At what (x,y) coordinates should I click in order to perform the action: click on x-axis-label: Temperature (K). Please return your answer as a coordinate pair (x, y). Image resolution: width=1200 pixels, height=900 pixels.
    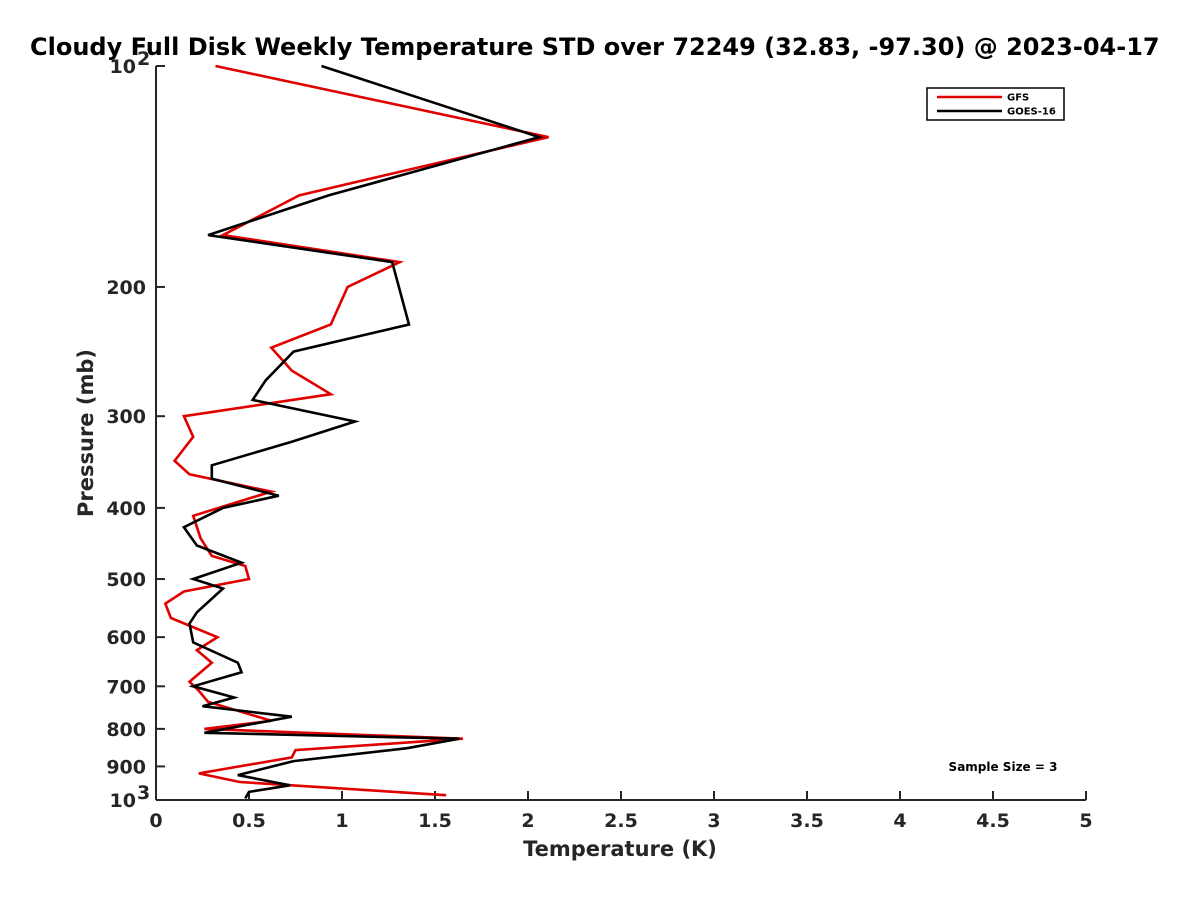
    Looking at the image, I should click on (620, 849).